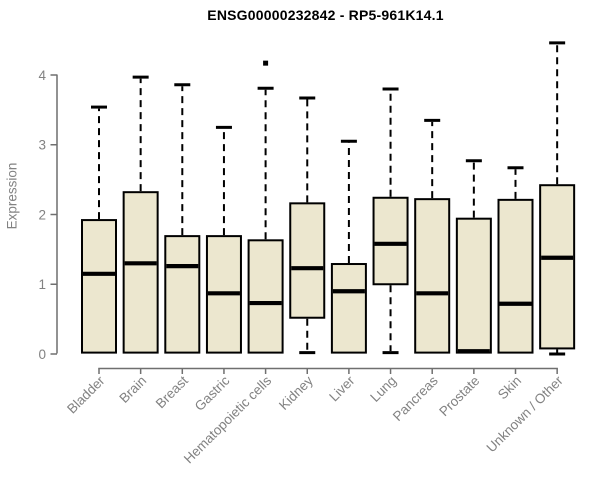  Describe the element at coordinates (509, 387) in the screenshot. I see `x-category-label: Skin` at that location.